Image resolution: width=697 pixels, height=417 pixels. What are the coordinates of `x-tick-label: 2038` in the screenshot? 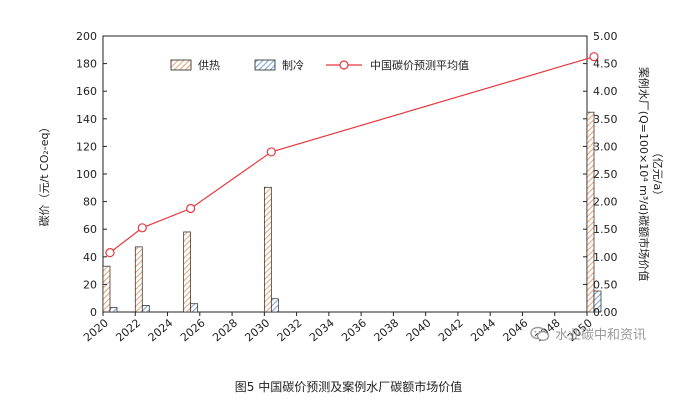 It's located at (387, 330).